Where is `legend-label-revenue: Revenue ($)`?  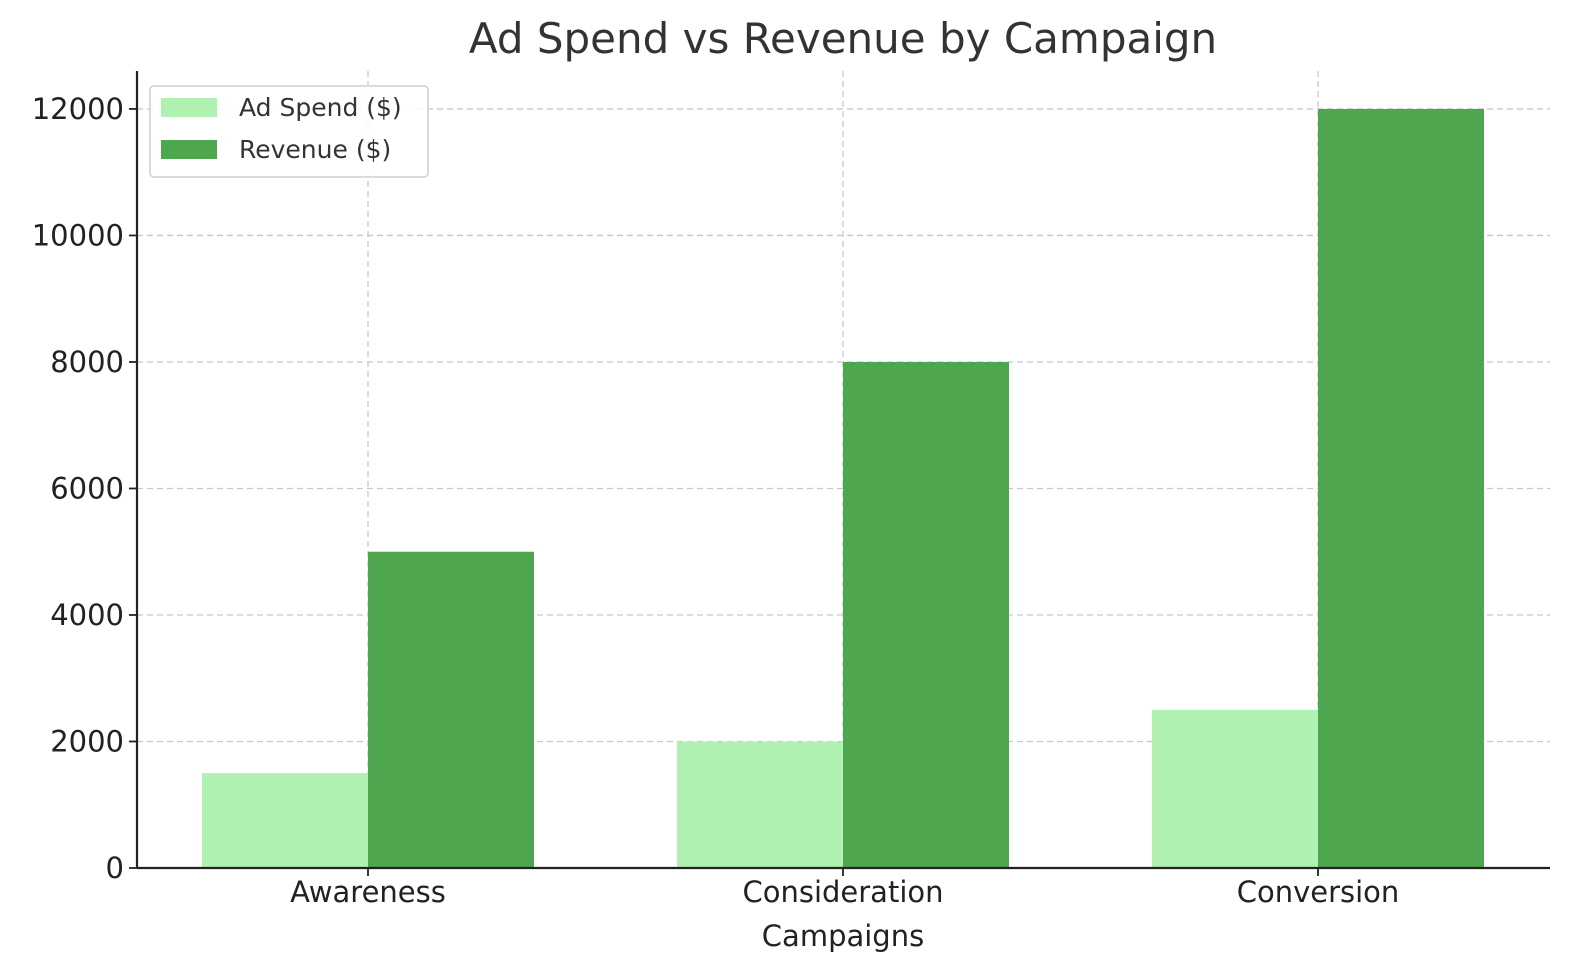 legend-label-revenue: Revenue ($) is located at coordinates (315, 149).